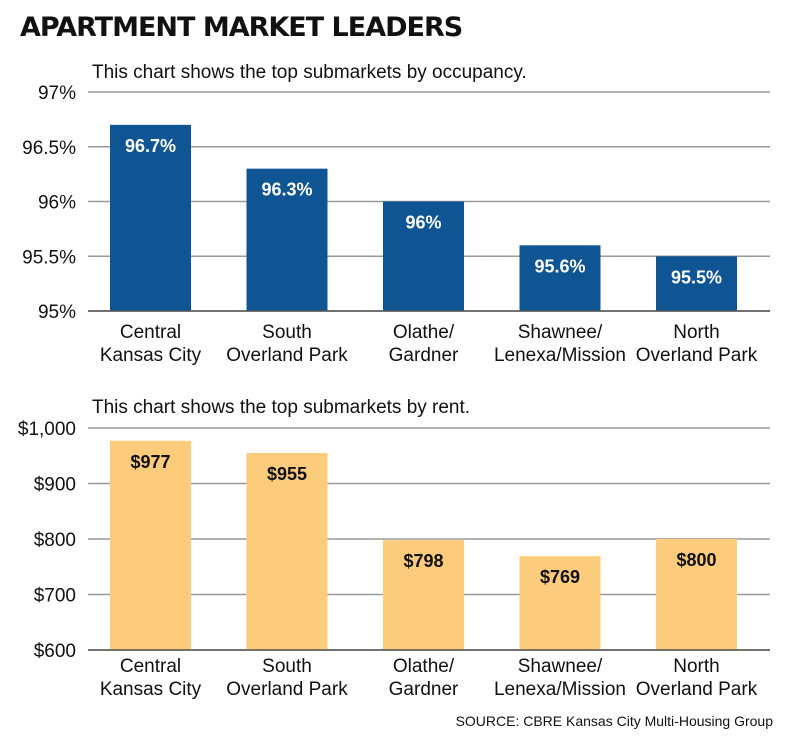 This screenshot has height=739, width=792. I want to click on data-label: $800, so click(696, 560).